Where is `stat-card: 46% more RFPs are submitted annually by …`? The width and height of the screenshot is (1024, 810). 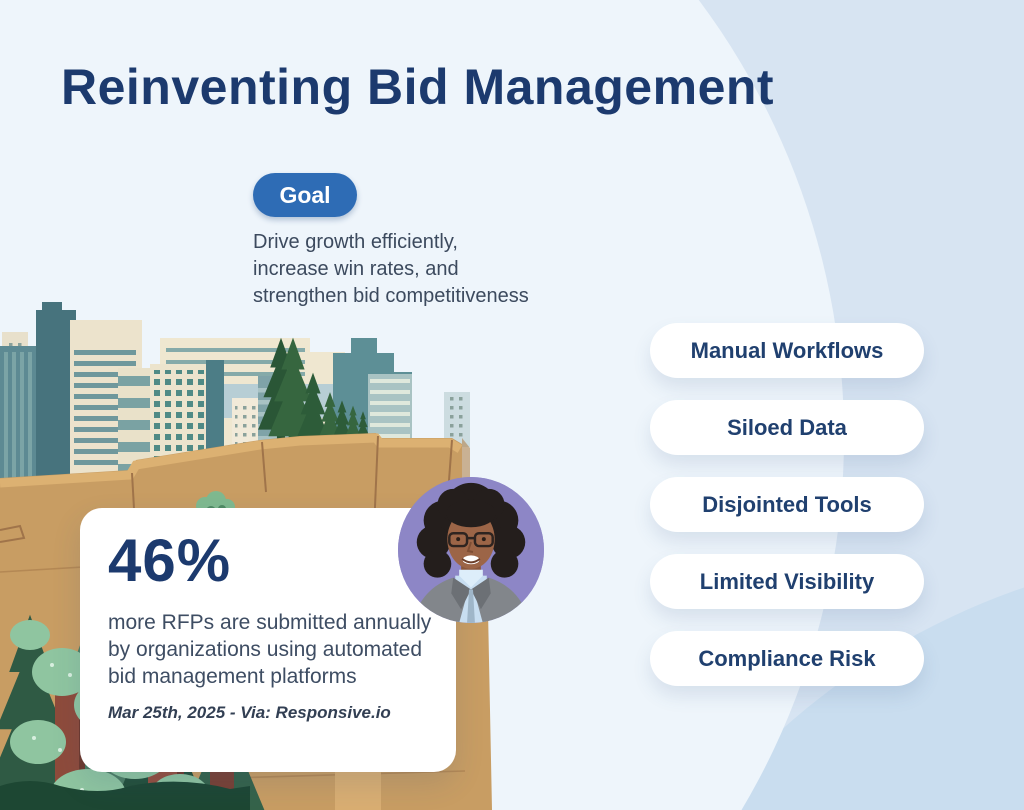 stat-card: 46% more RFPs are submitted annually by … is located at coordinates (268, 640).